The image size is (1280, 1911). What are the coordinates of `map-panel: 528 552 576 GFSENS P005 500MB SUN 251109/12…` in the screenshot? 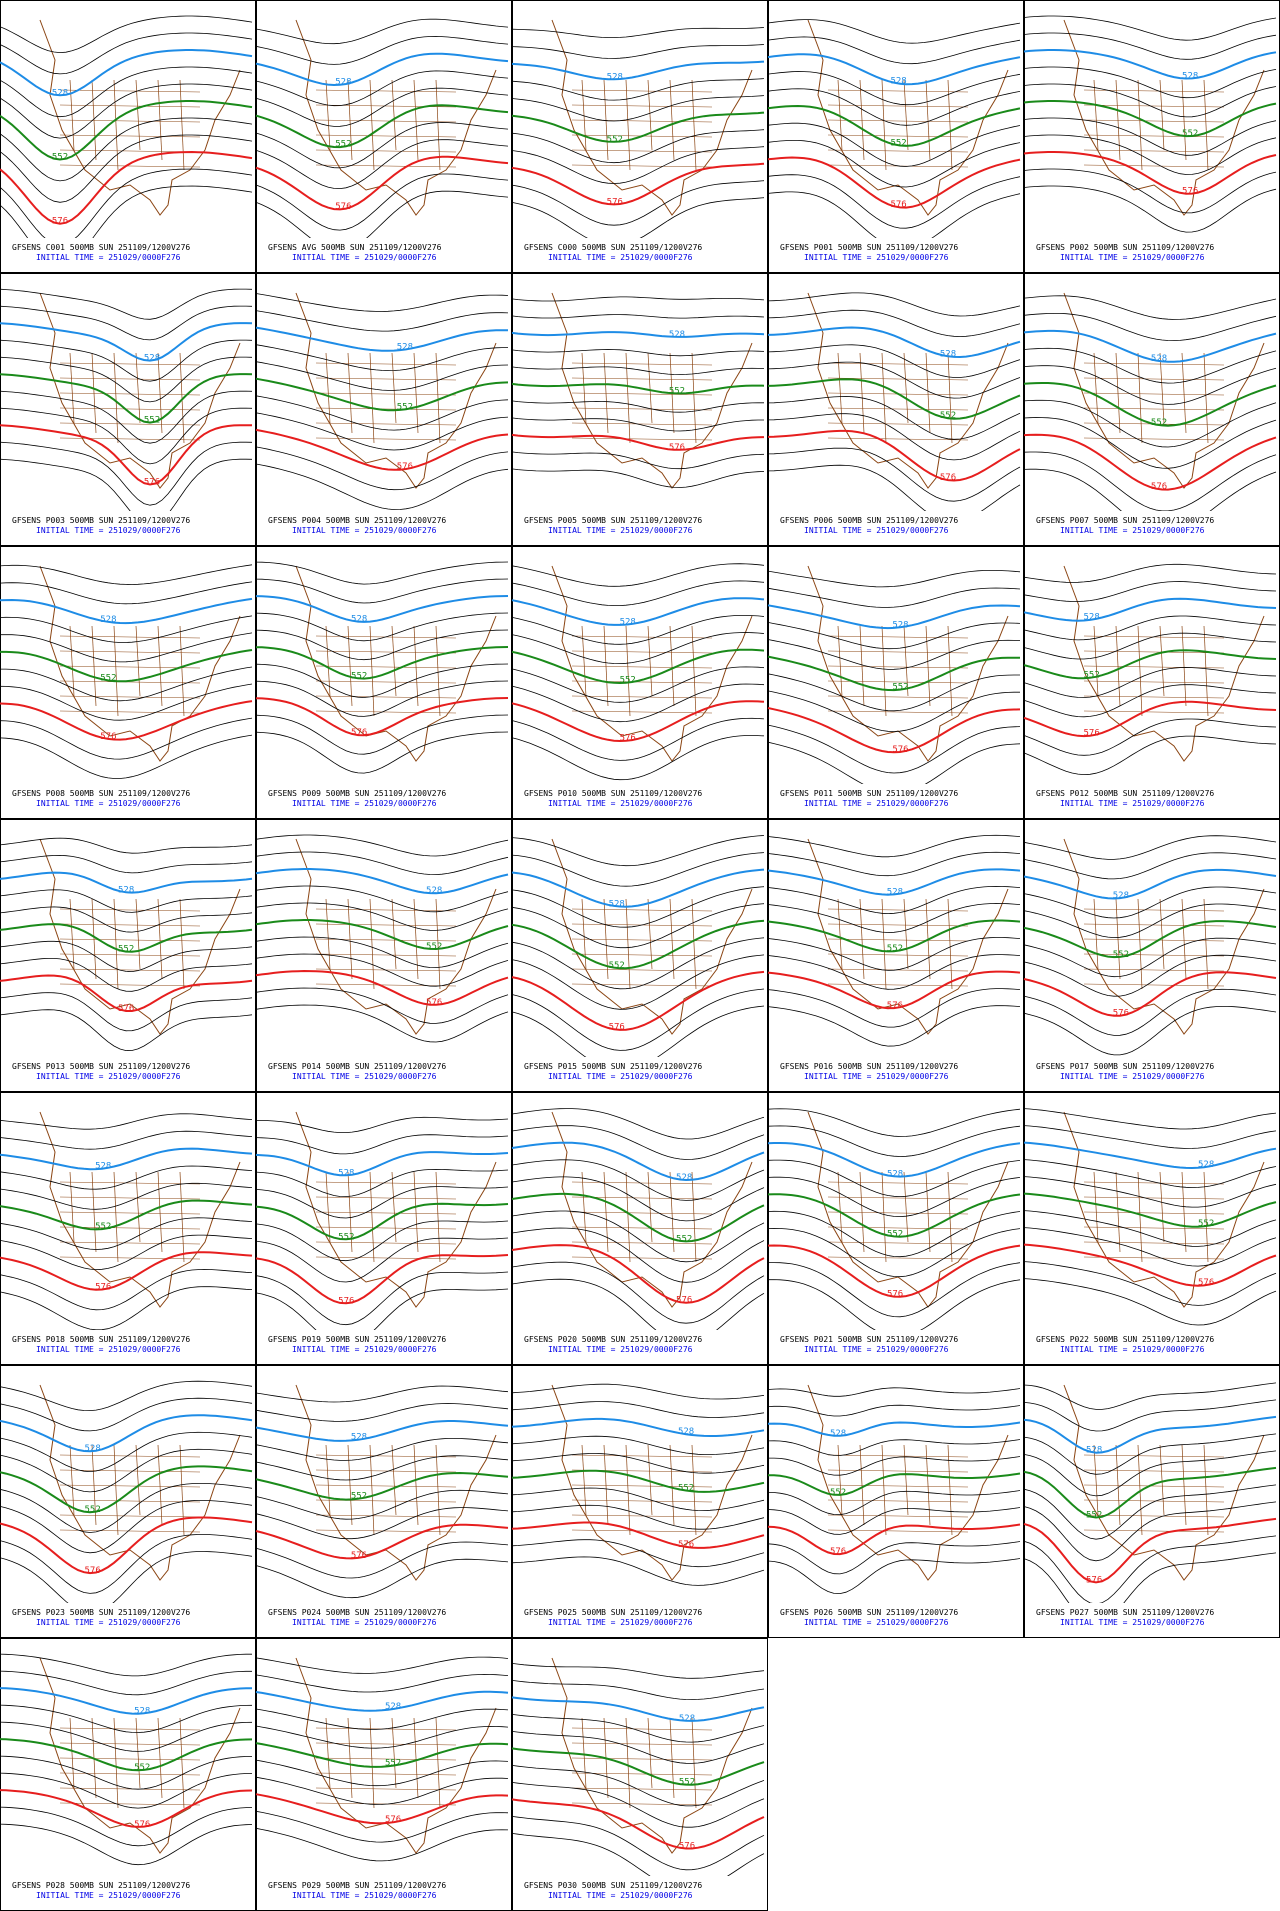 It's located at (639, 409).